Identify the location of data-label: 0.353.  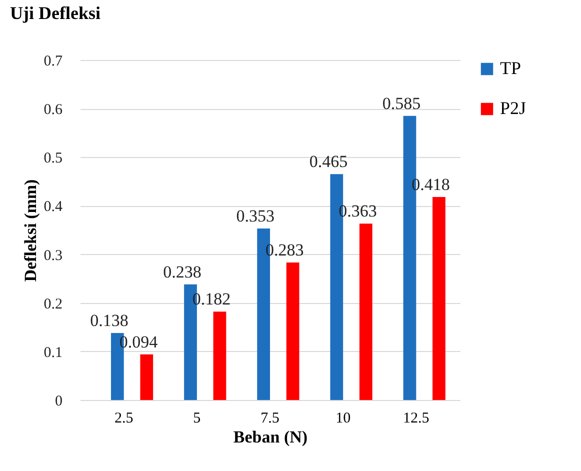
(255, 216).